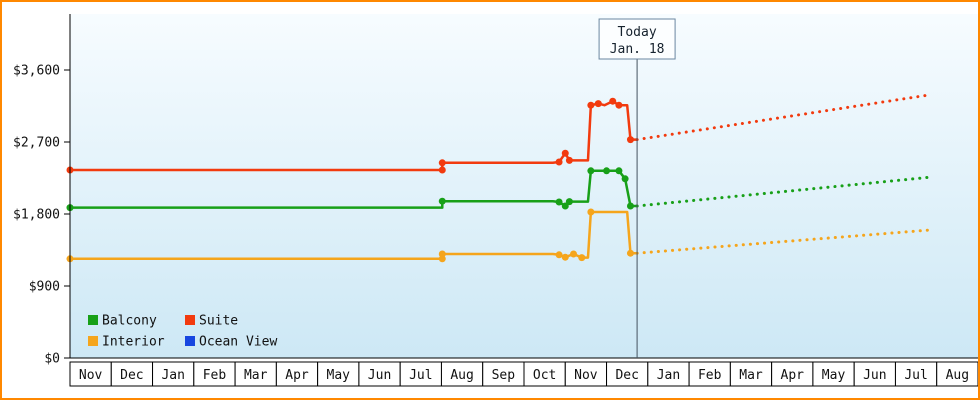 The width and height of the screenshot is (980, 400). What do you see at coordinates (182, 332) in the screenshot?
I see `legend: Balcony Suite Interior Ocean View` at bounding box center [182, 332].